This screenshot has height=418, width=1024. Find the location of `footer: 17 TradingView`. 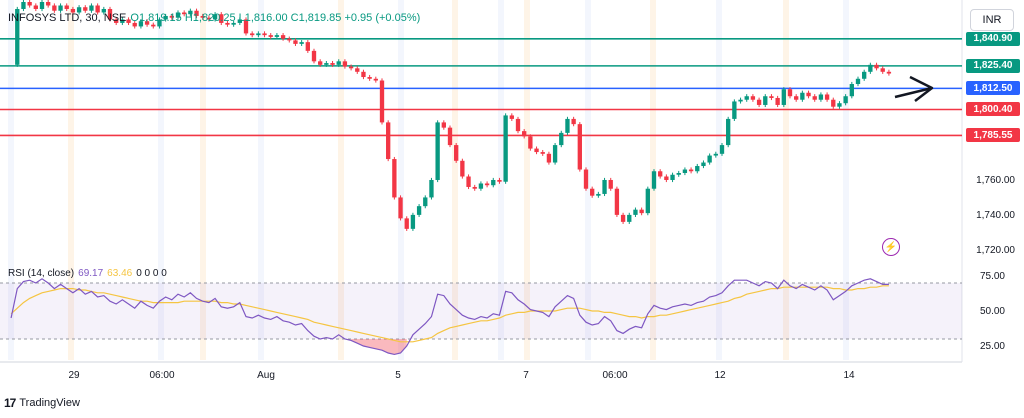

footer: 17 TradingView is located at coordinates (42, 403).